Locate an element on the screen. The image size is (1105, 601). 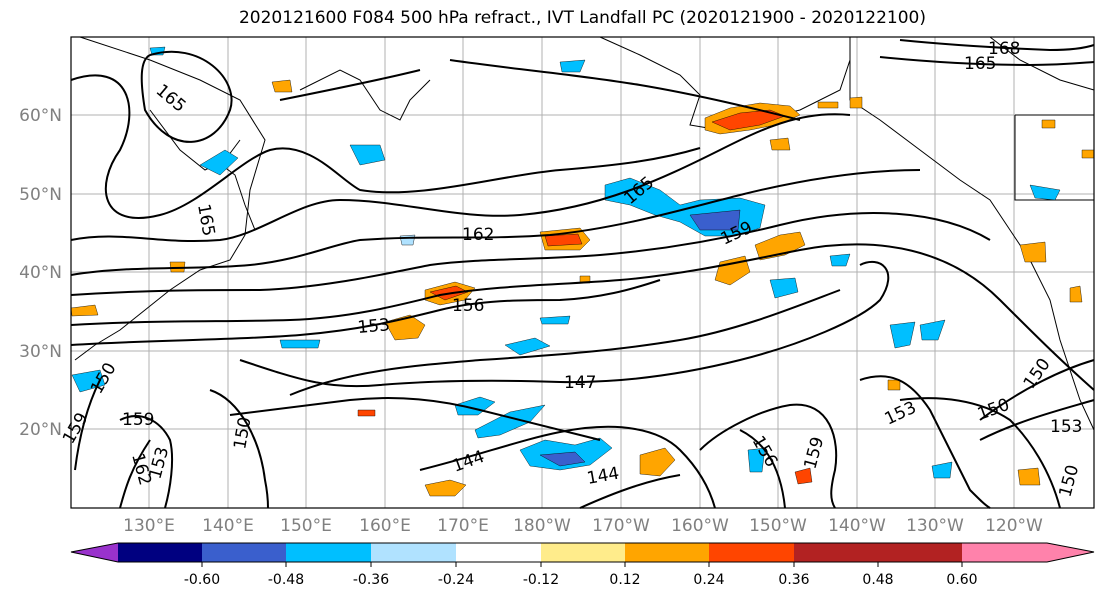
lon-label: 170°W is located at coordinates (621, 526).